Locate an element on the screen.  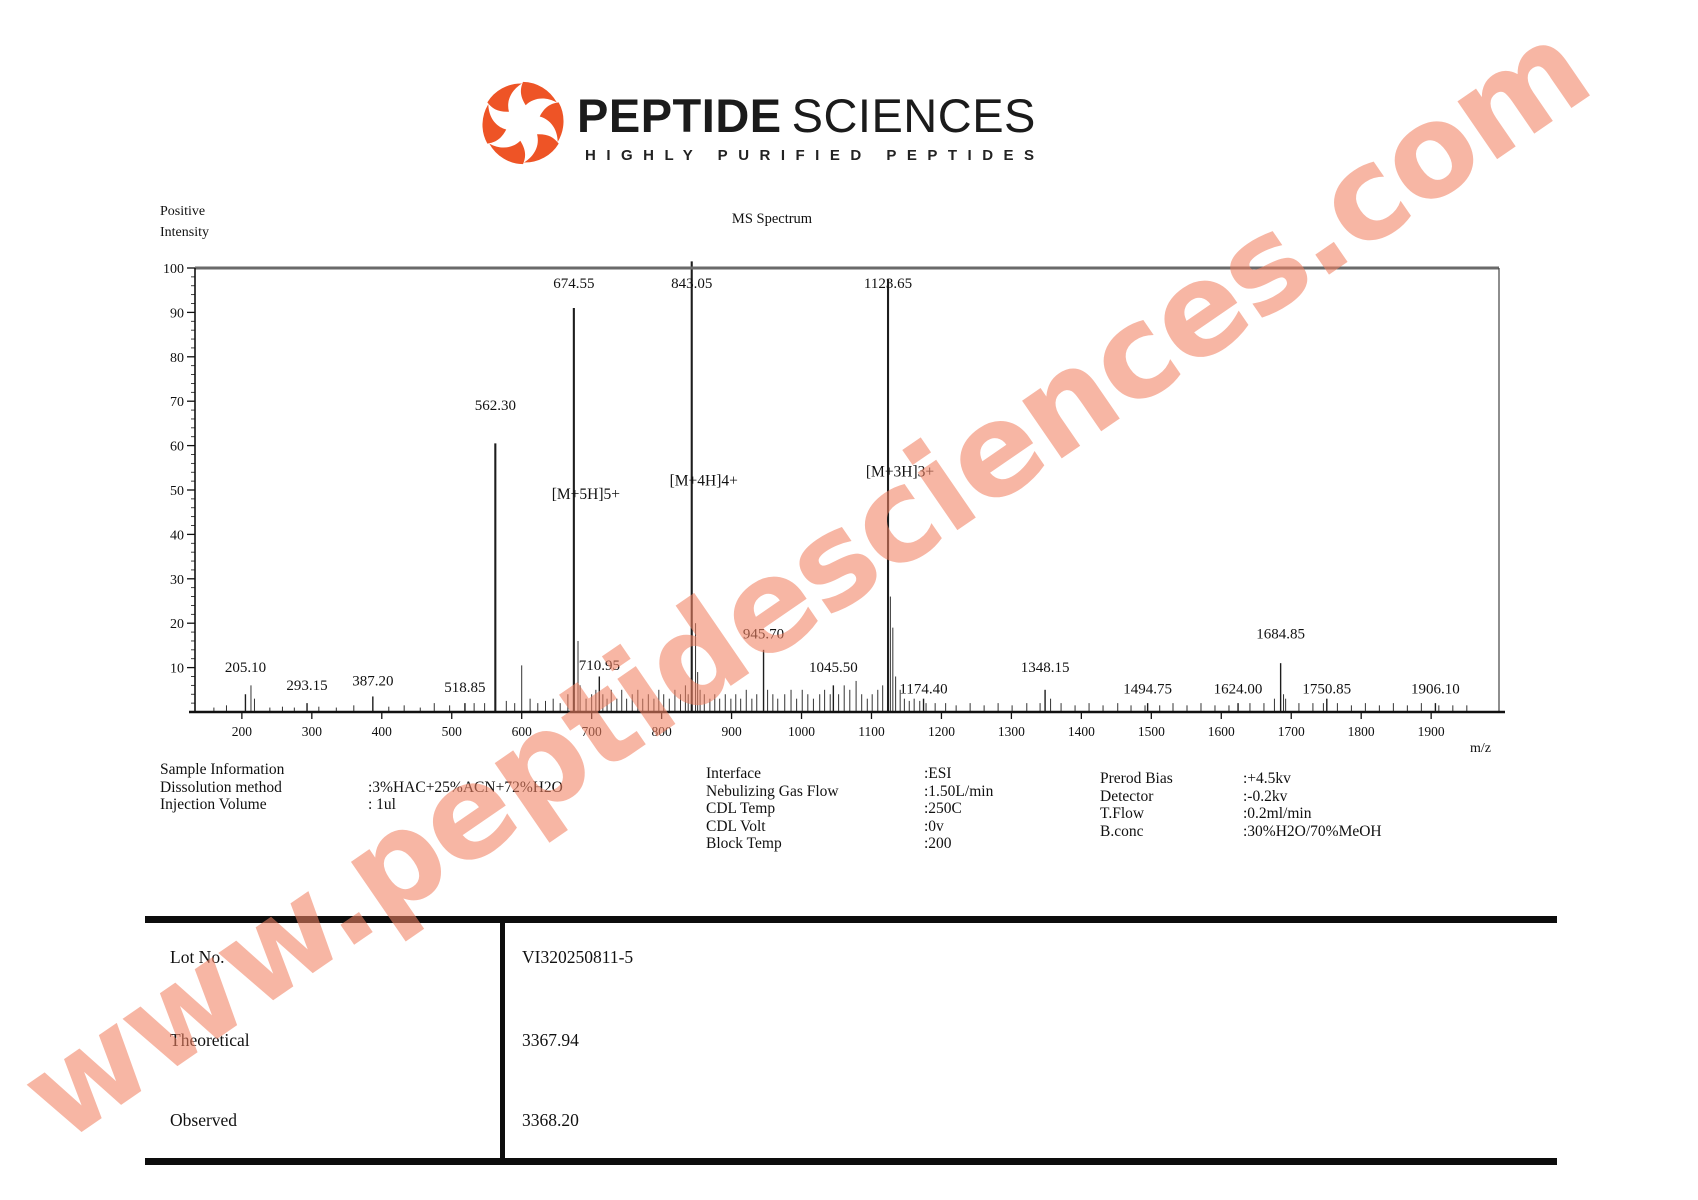
info-value: :0v is located at coordinates (934, 826).